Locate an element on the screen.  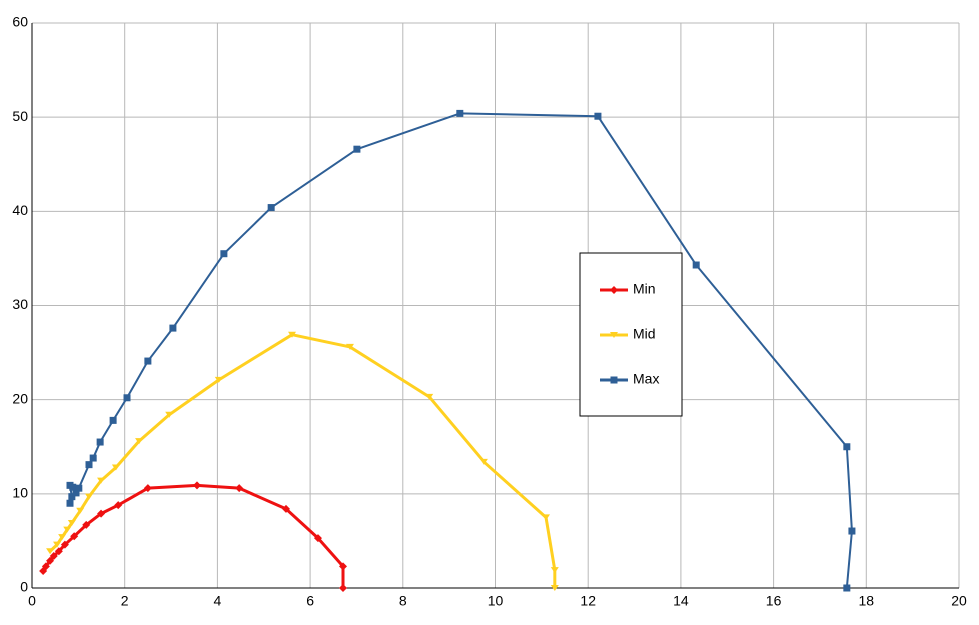
y-tick-label: 30 is located at coordinates (20, 304).